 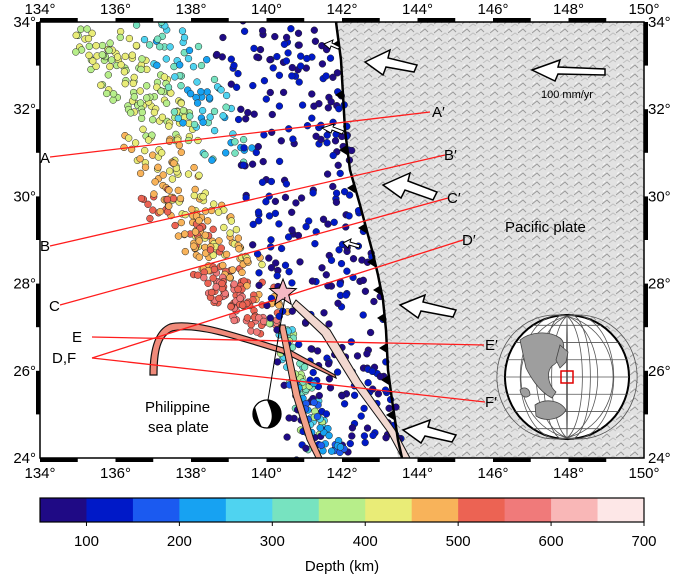 What do you see at coordinates (24, 458) in the screenshot?
I see `lat-tick-label: 24°` at bounding box center [24, 458].